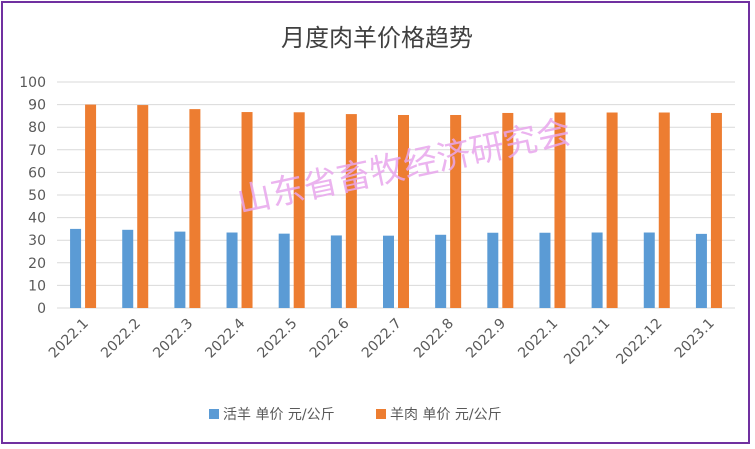 The width and height of the screenshot is (755, 449). I want to click on y-tick-label: 30, so click(37, 241).